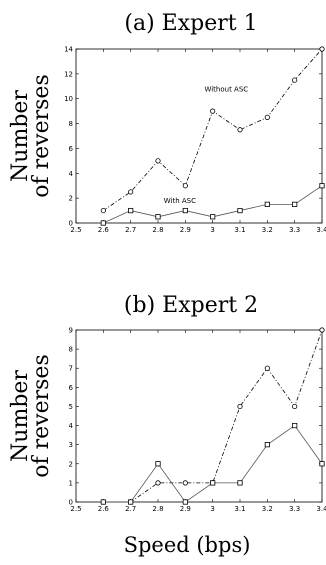 Image resolution: width=326 pixels, height=565 pixels. I want to click on y-tick-label: 5, so click(71, 407).